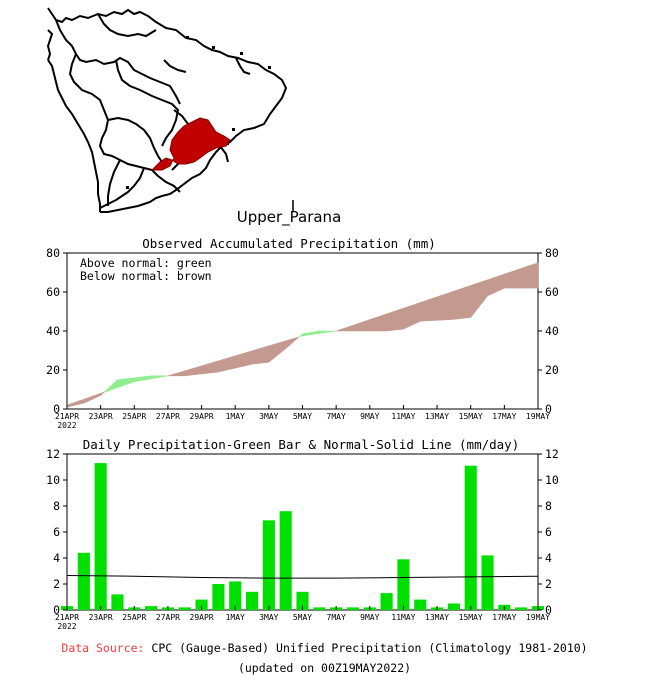 The image size is (649, 691). What do you see at coordinates (56, 506) in the screenshot?
I see `y-tick-label-left: 8` at bounding box center [56, 506].